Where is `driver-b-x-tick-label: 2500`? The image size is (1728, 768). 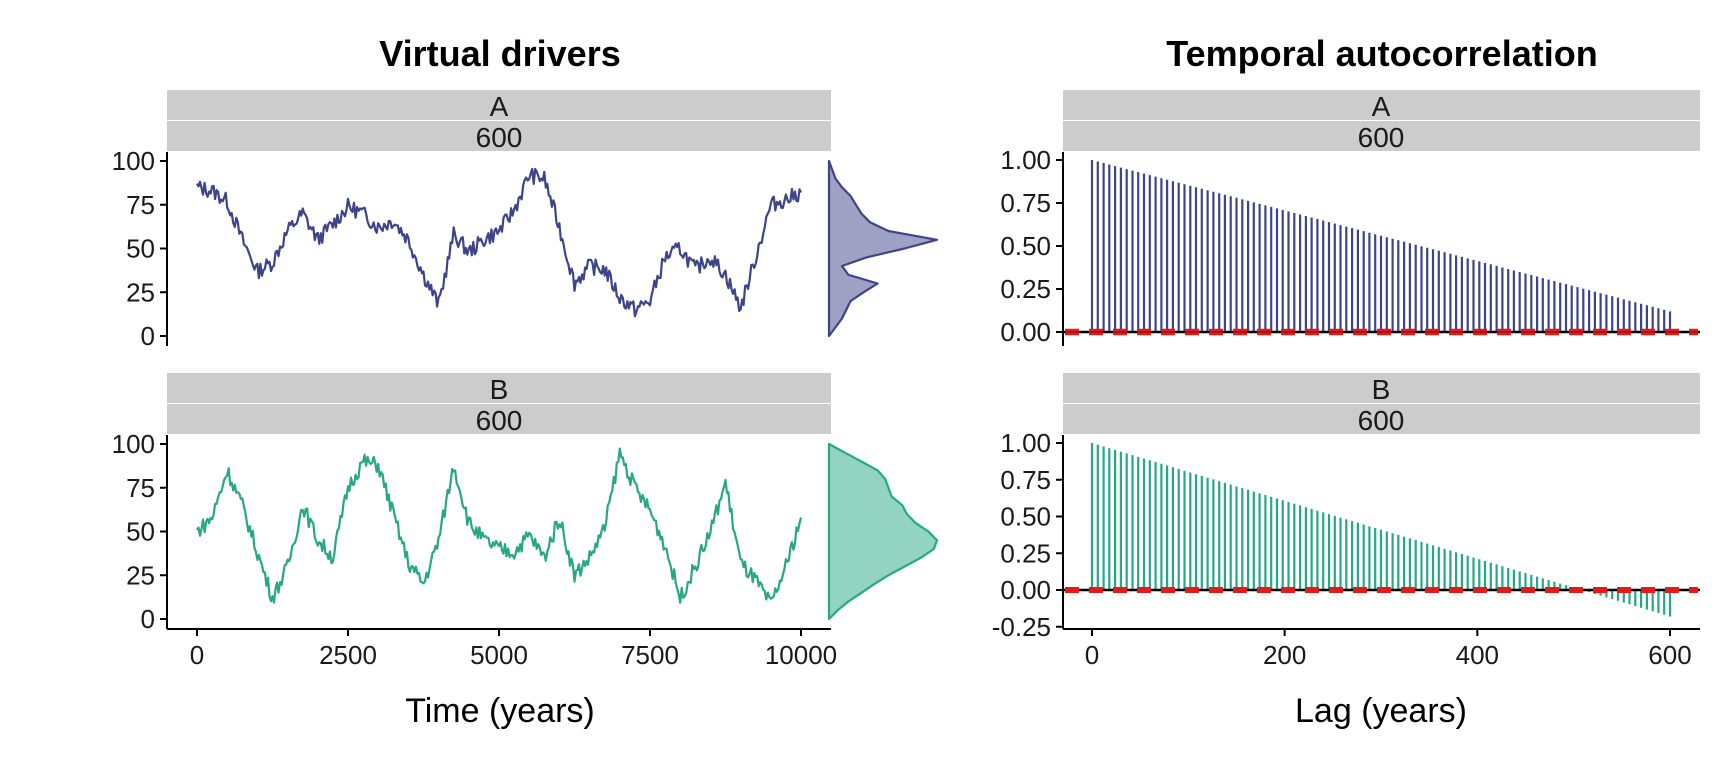 driver-b-x-tick-label: 2500 is located at coordinates (348, 655).